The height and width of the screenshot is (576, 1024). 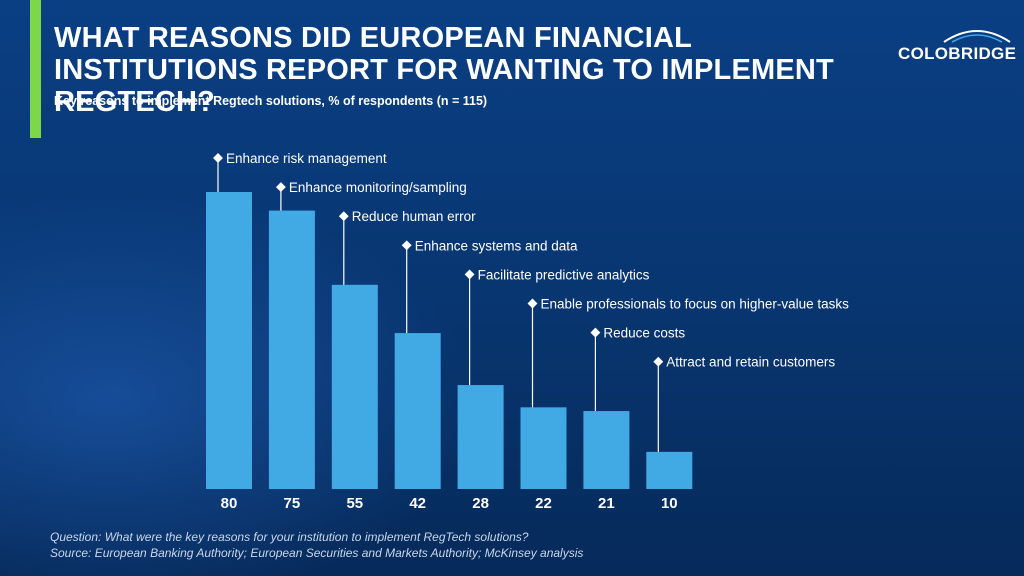 What do you see at coordinates (977, 36) in the screenshot?
I see `bridge-arc-icon` at bounding box center [977, 36].